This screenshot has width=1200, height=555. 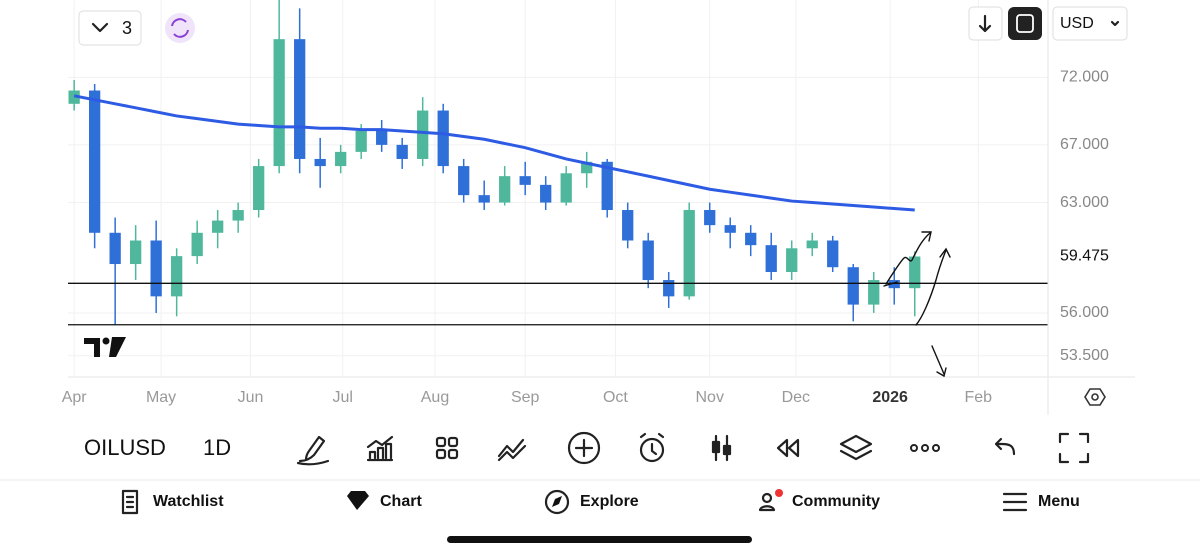 What do you see at coordinates (985, 23) in the screenshot?
I see `arrow-icon` at bounding box center [985, 23].